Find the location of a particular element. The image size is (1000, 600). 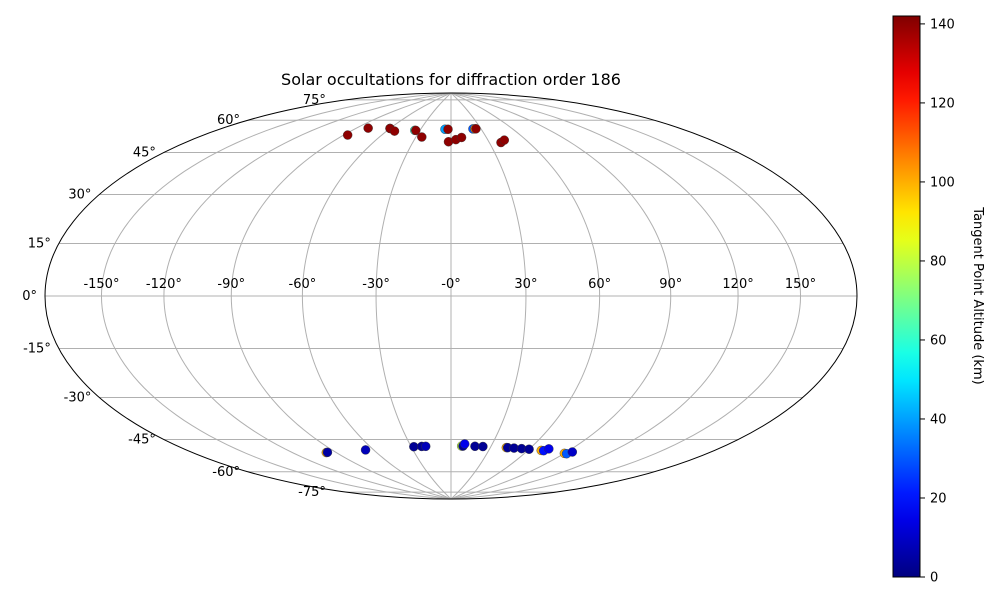

colorbar-tick-label: 100 is located at coordinates (942, 182).